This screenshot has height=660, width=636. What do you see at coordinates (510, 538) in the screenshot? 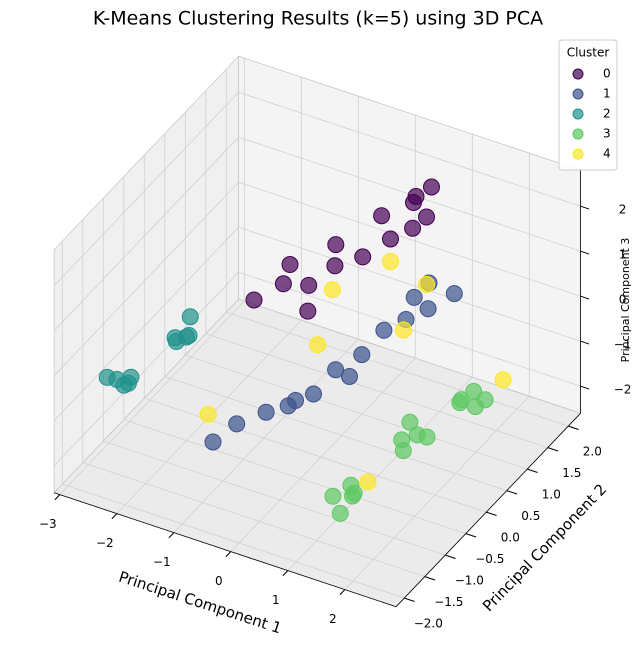
I see `y-tick-label: 0.0` at bounding box center [510, 538].